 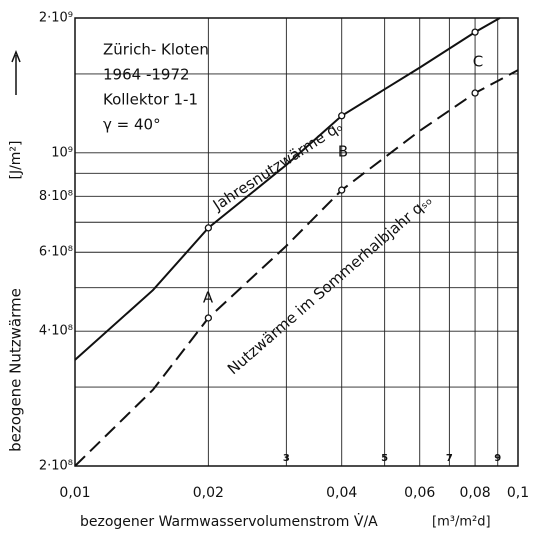 What do you see at coordinates (474, 493) in the screenshot?
I see `x-tick-label: 0,08` at bounding box center [474, 493].